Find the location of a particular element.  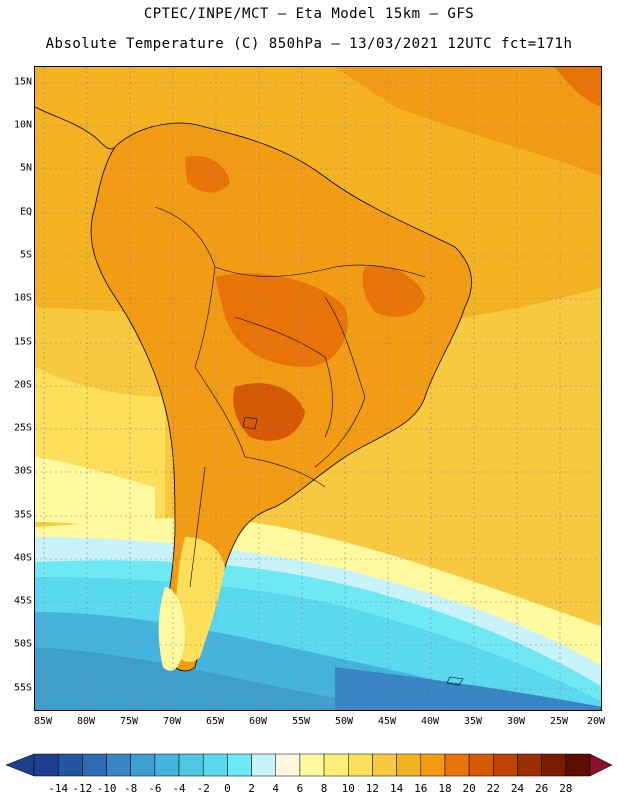

lon-label-30w: 30W is located at coordinates (516, 721).